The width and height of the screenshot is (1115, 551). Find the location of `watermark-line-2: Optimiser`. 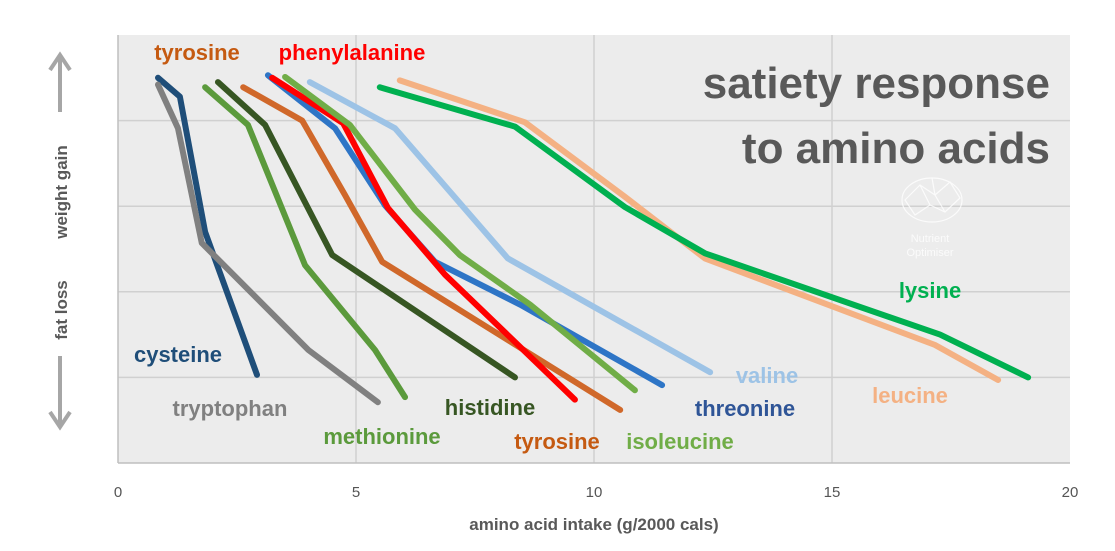

watermark-line-2: Optimiser is located at coordinates (929, 253).